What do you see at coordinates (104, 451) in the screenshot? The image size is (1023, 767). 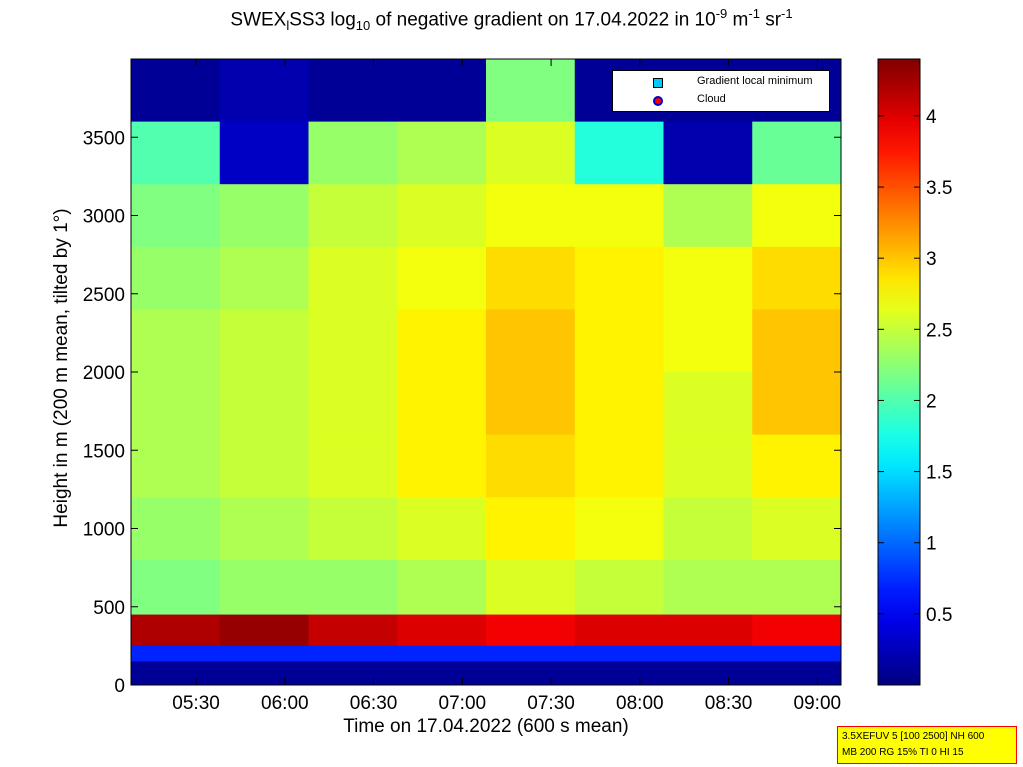 I see `y-tick-label: 1500` at bounding box center [104, 451].